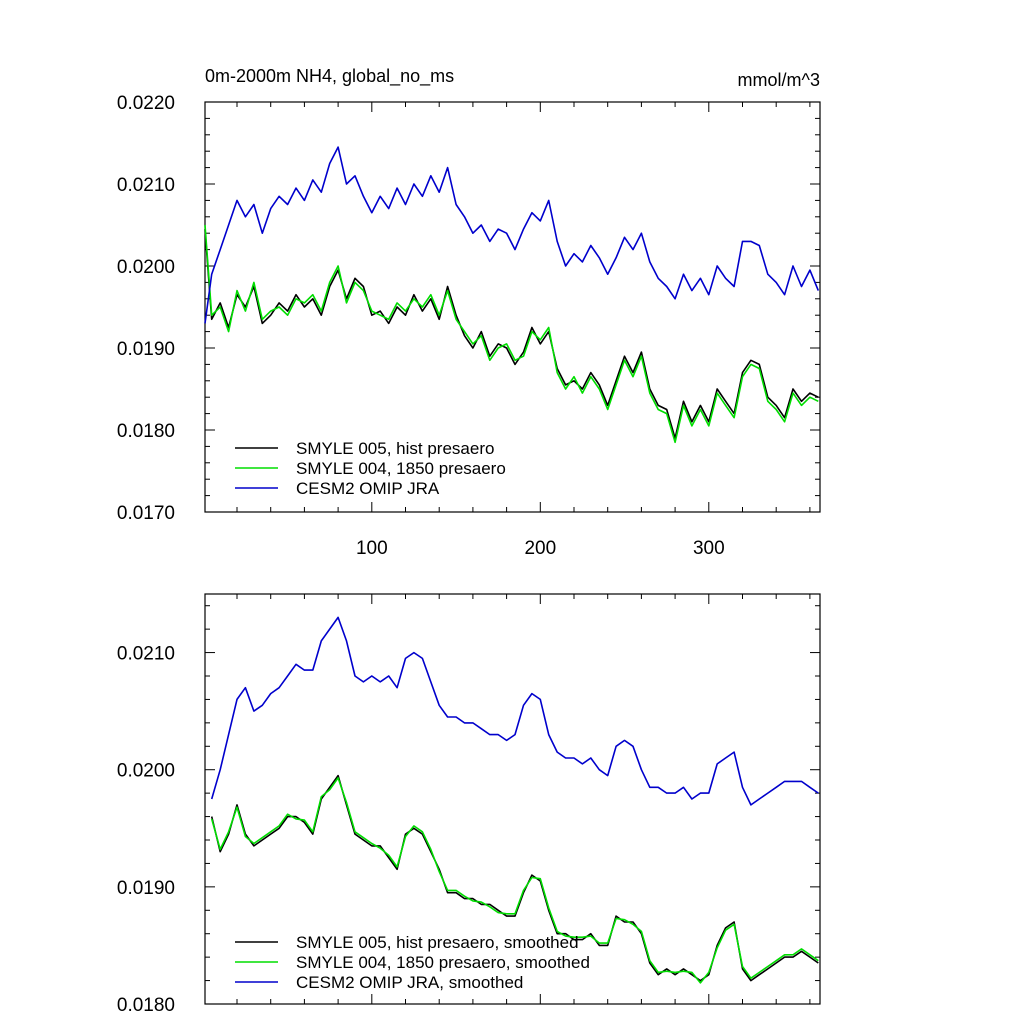 The image size is (1024, 1024). Describe the element at coordinates (372, 548) in the screenshot. I see `x-tick-label: 100` at that location.